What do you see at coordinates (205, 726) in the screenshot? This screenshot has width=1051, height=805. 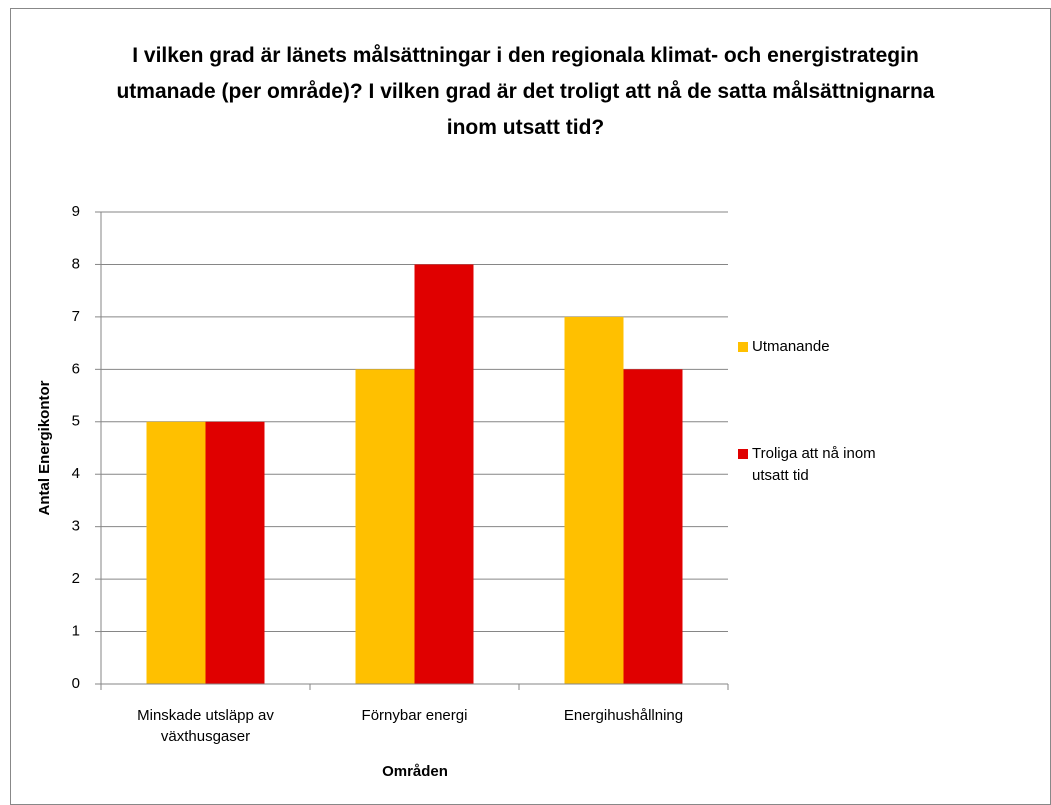 I see `x-tick-label: Minskade utsläpp av växthusgaser` at bounding box center [205, 726].